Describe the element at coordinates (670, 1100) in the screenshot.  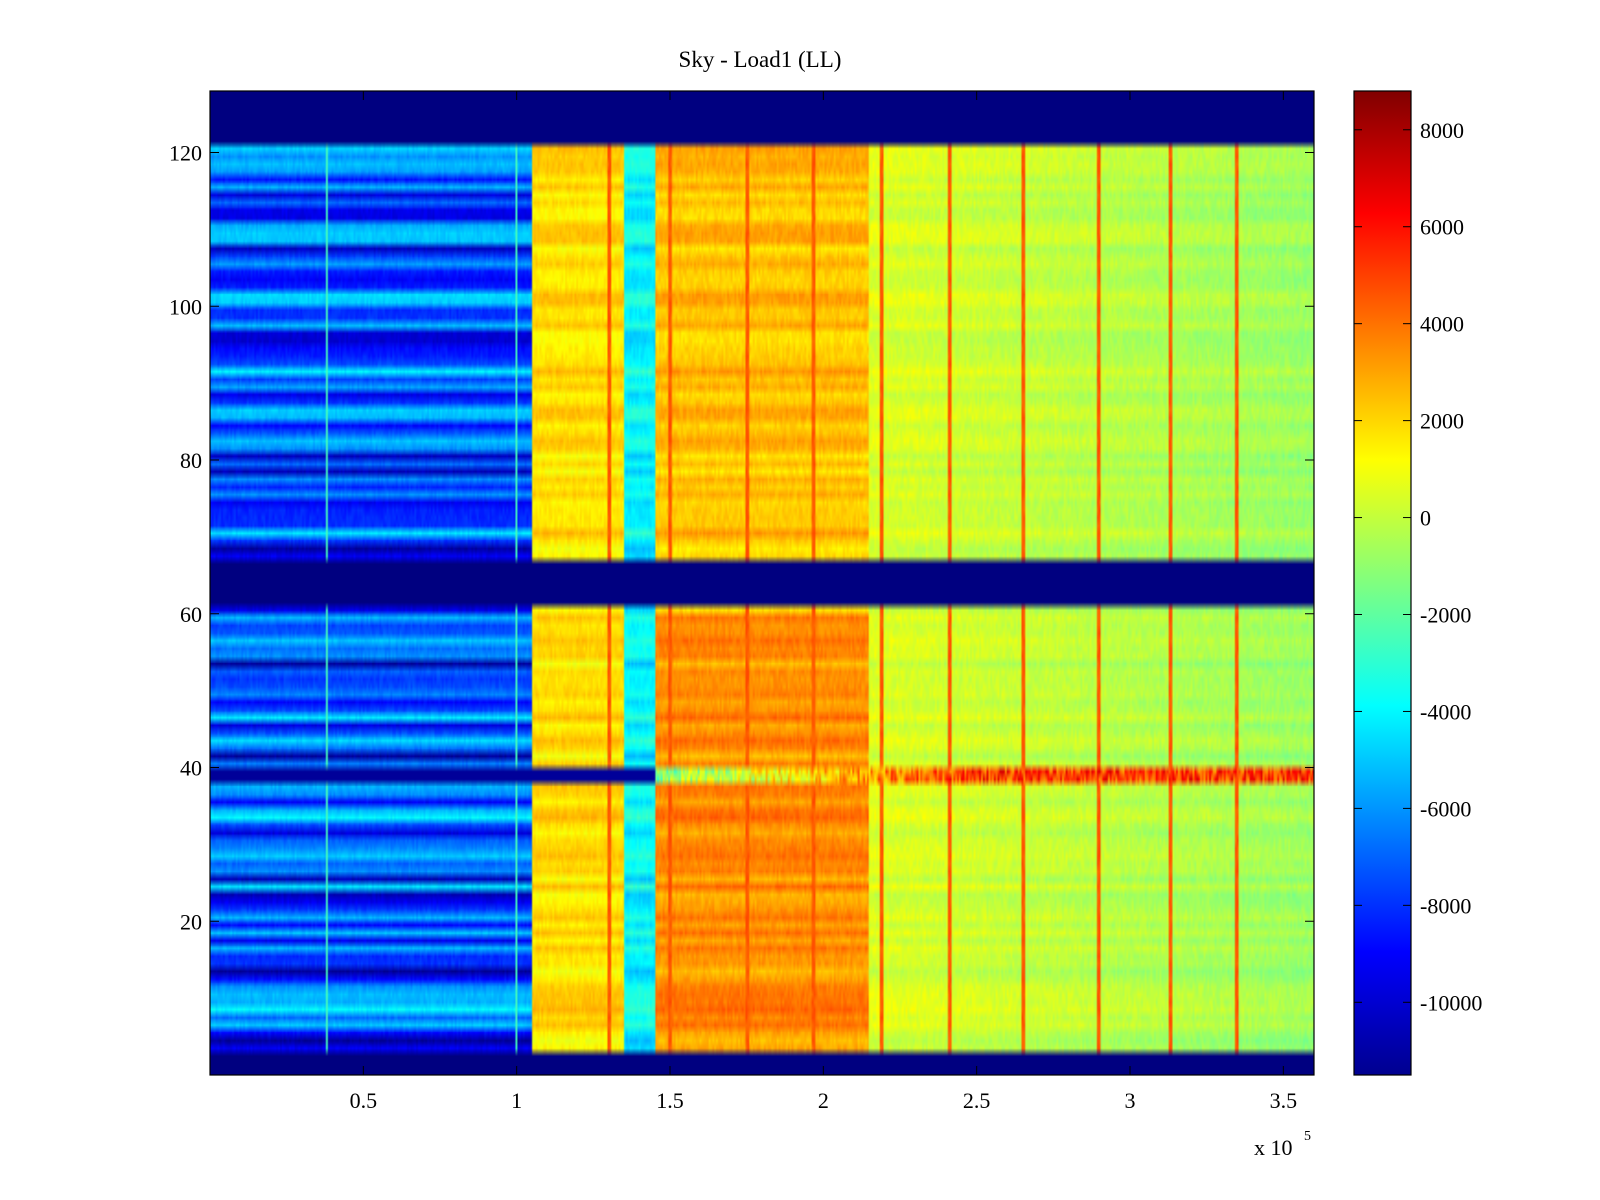
I see `x-tick-label: 1.5` at that location.